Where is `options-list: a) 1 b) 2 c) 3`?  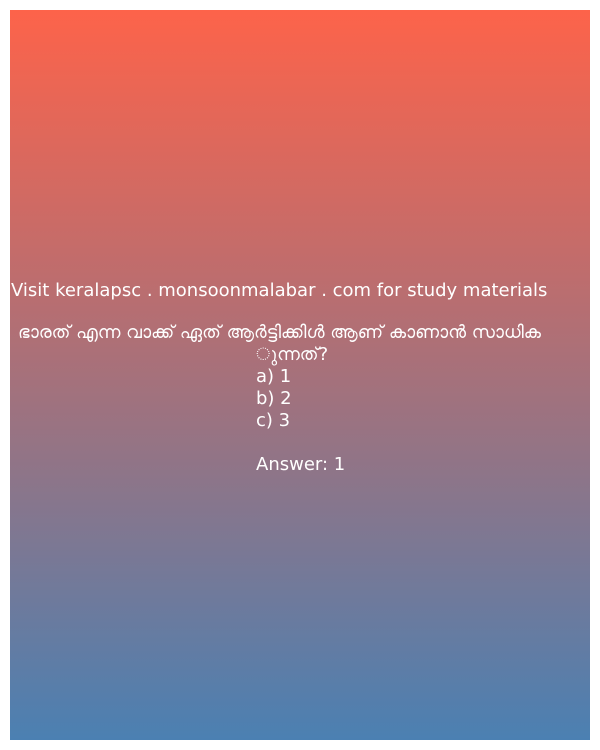 options-list: a) 1 b) 2 c) 3 is located at coordinates (274, 399).